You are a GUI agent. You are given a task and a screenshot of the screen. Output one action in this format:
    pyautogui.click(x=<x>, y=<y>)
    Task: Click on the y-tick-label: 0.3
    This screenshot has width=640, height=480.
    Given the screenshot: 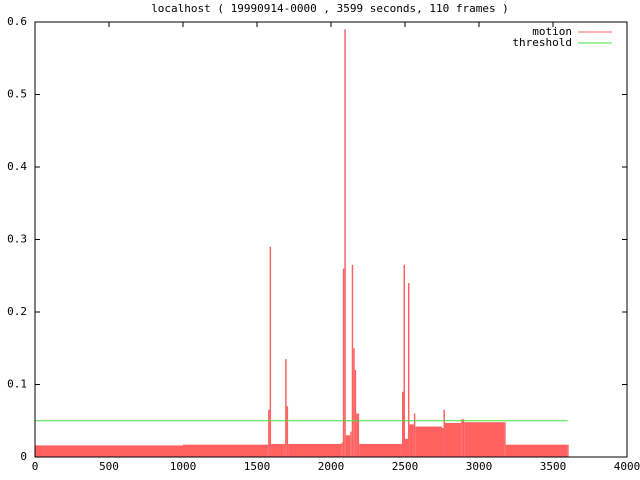 What is the action you would take?
    pyautogui.click(x=17, y=239)
    